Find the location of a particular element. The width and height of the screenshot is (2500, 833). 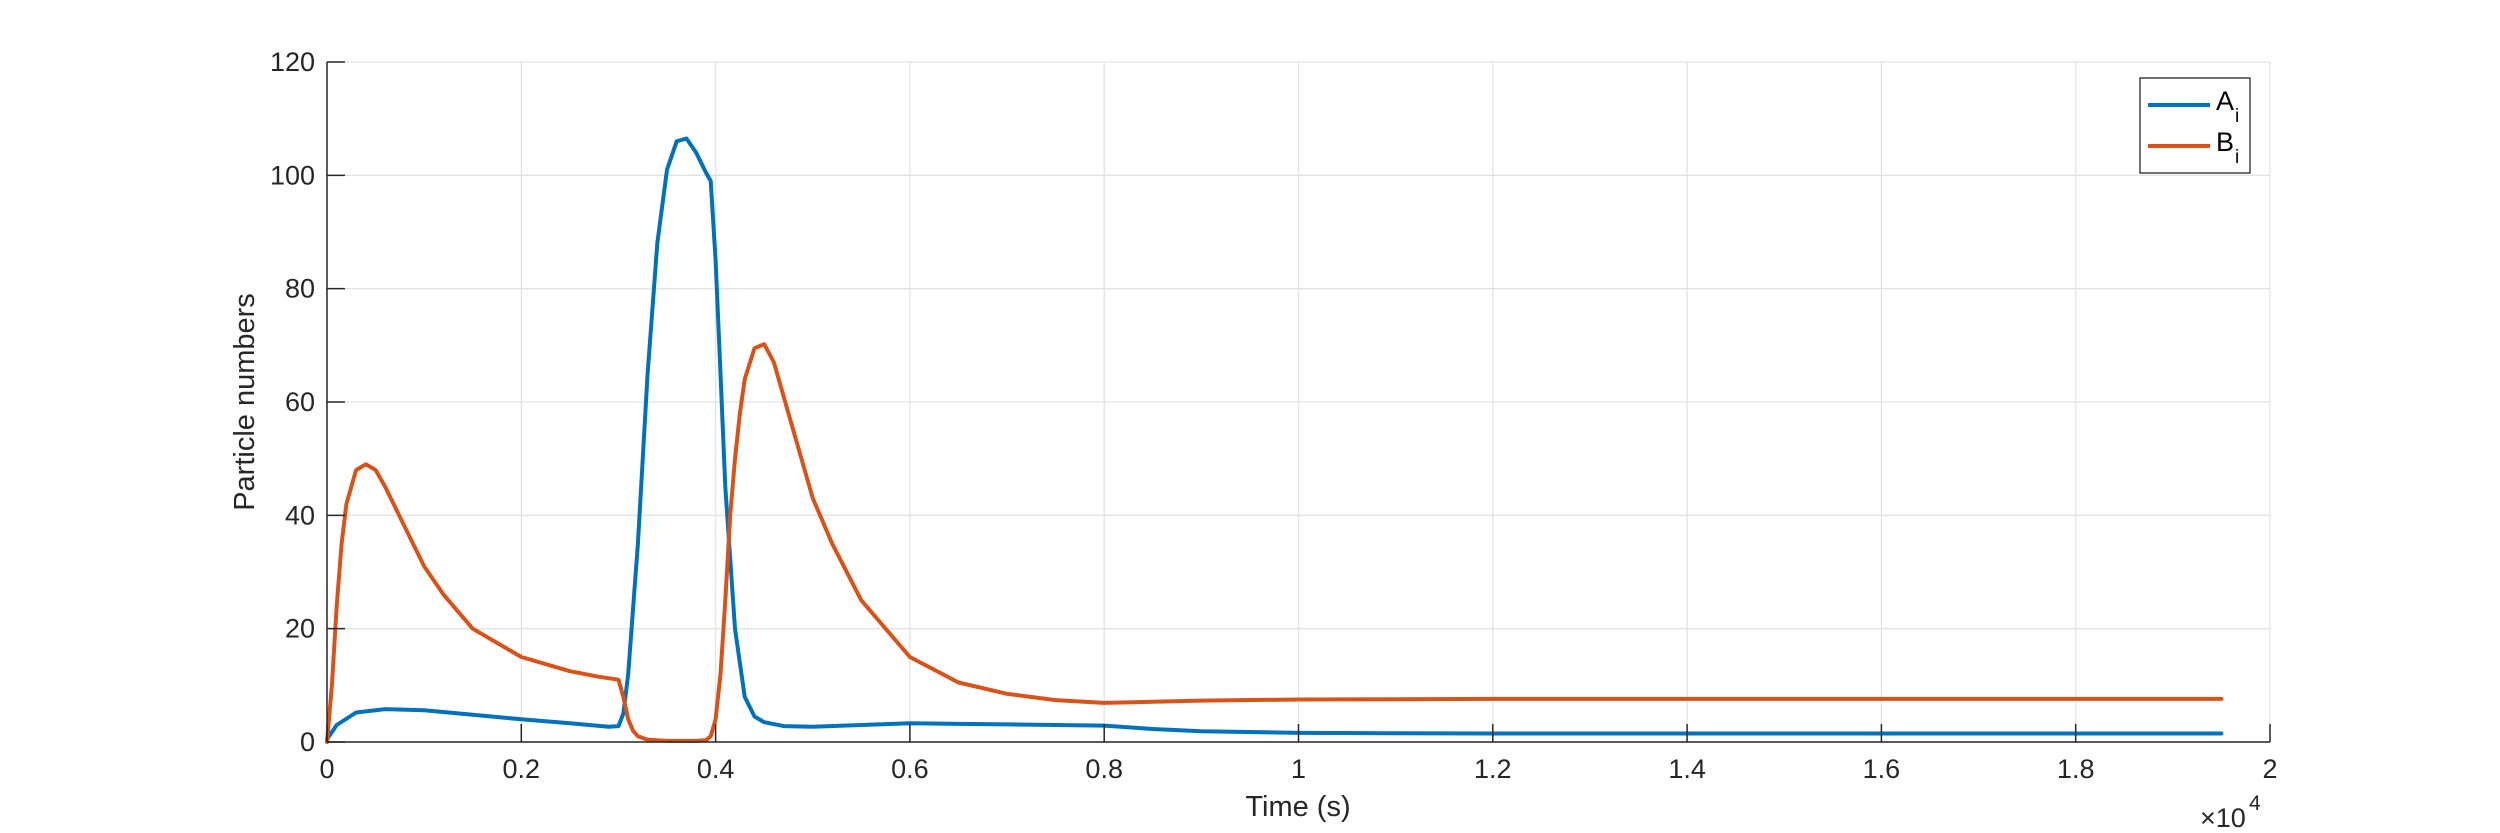

legend-item-a: A i is located at coordinates (2193, 106).